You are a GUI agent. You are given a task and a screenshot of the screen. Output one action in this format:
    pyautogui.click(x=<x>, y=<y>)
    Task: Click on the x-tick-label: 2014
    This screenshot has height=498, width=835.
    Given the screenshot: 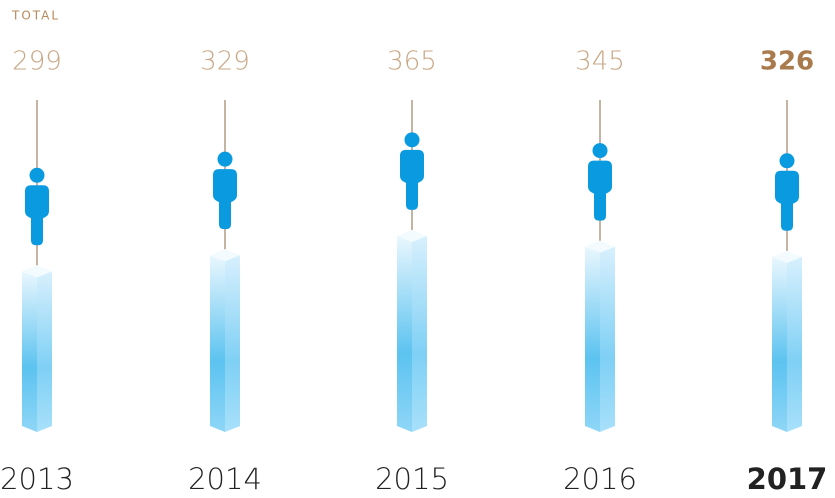 What is the action you would take?
    pyautogui.click(x=225, y=479)
    